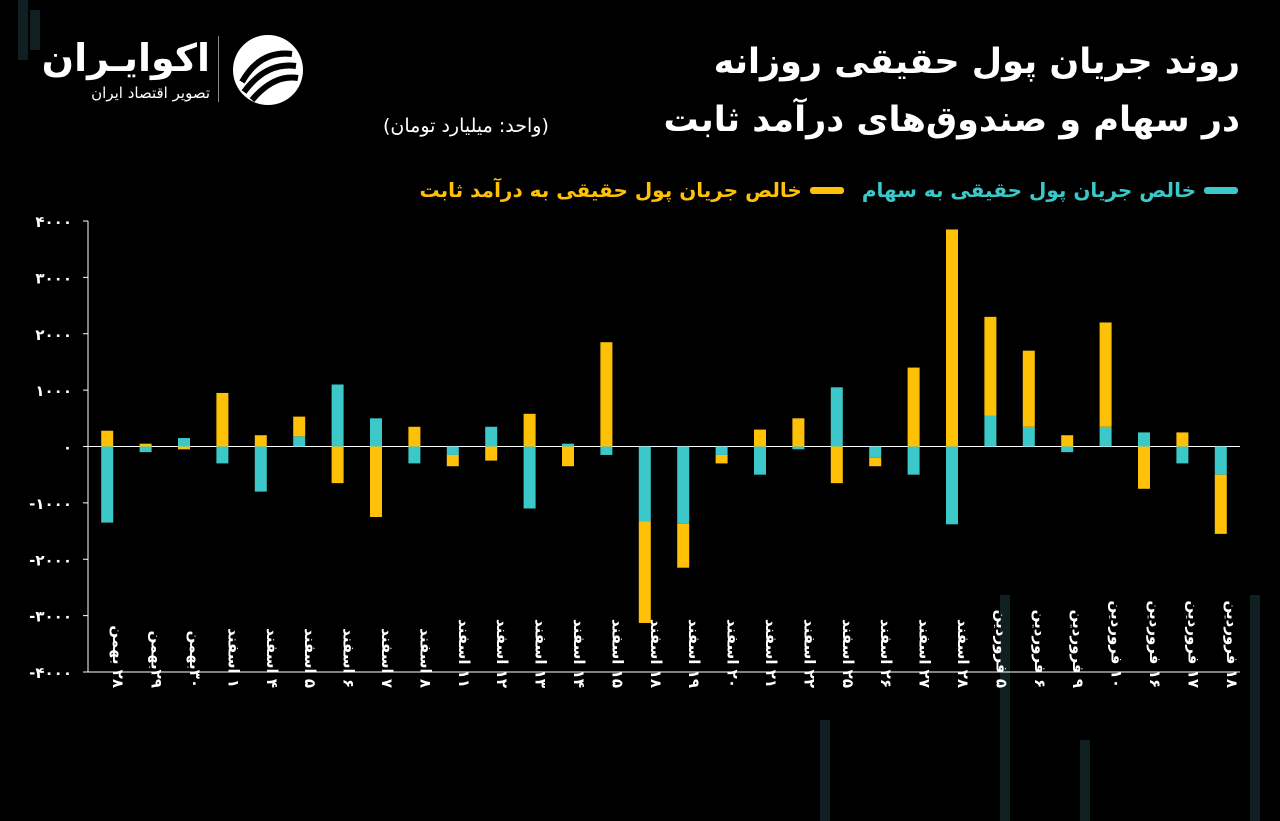 The width and height of the screenshot is (1280, 821). What do you see at coordinates (1028, 190) in the screenshot?
I see `legend-label-stocks: خالص جریان پول حقیقی به سهام` at bounding box center [1028, 190].